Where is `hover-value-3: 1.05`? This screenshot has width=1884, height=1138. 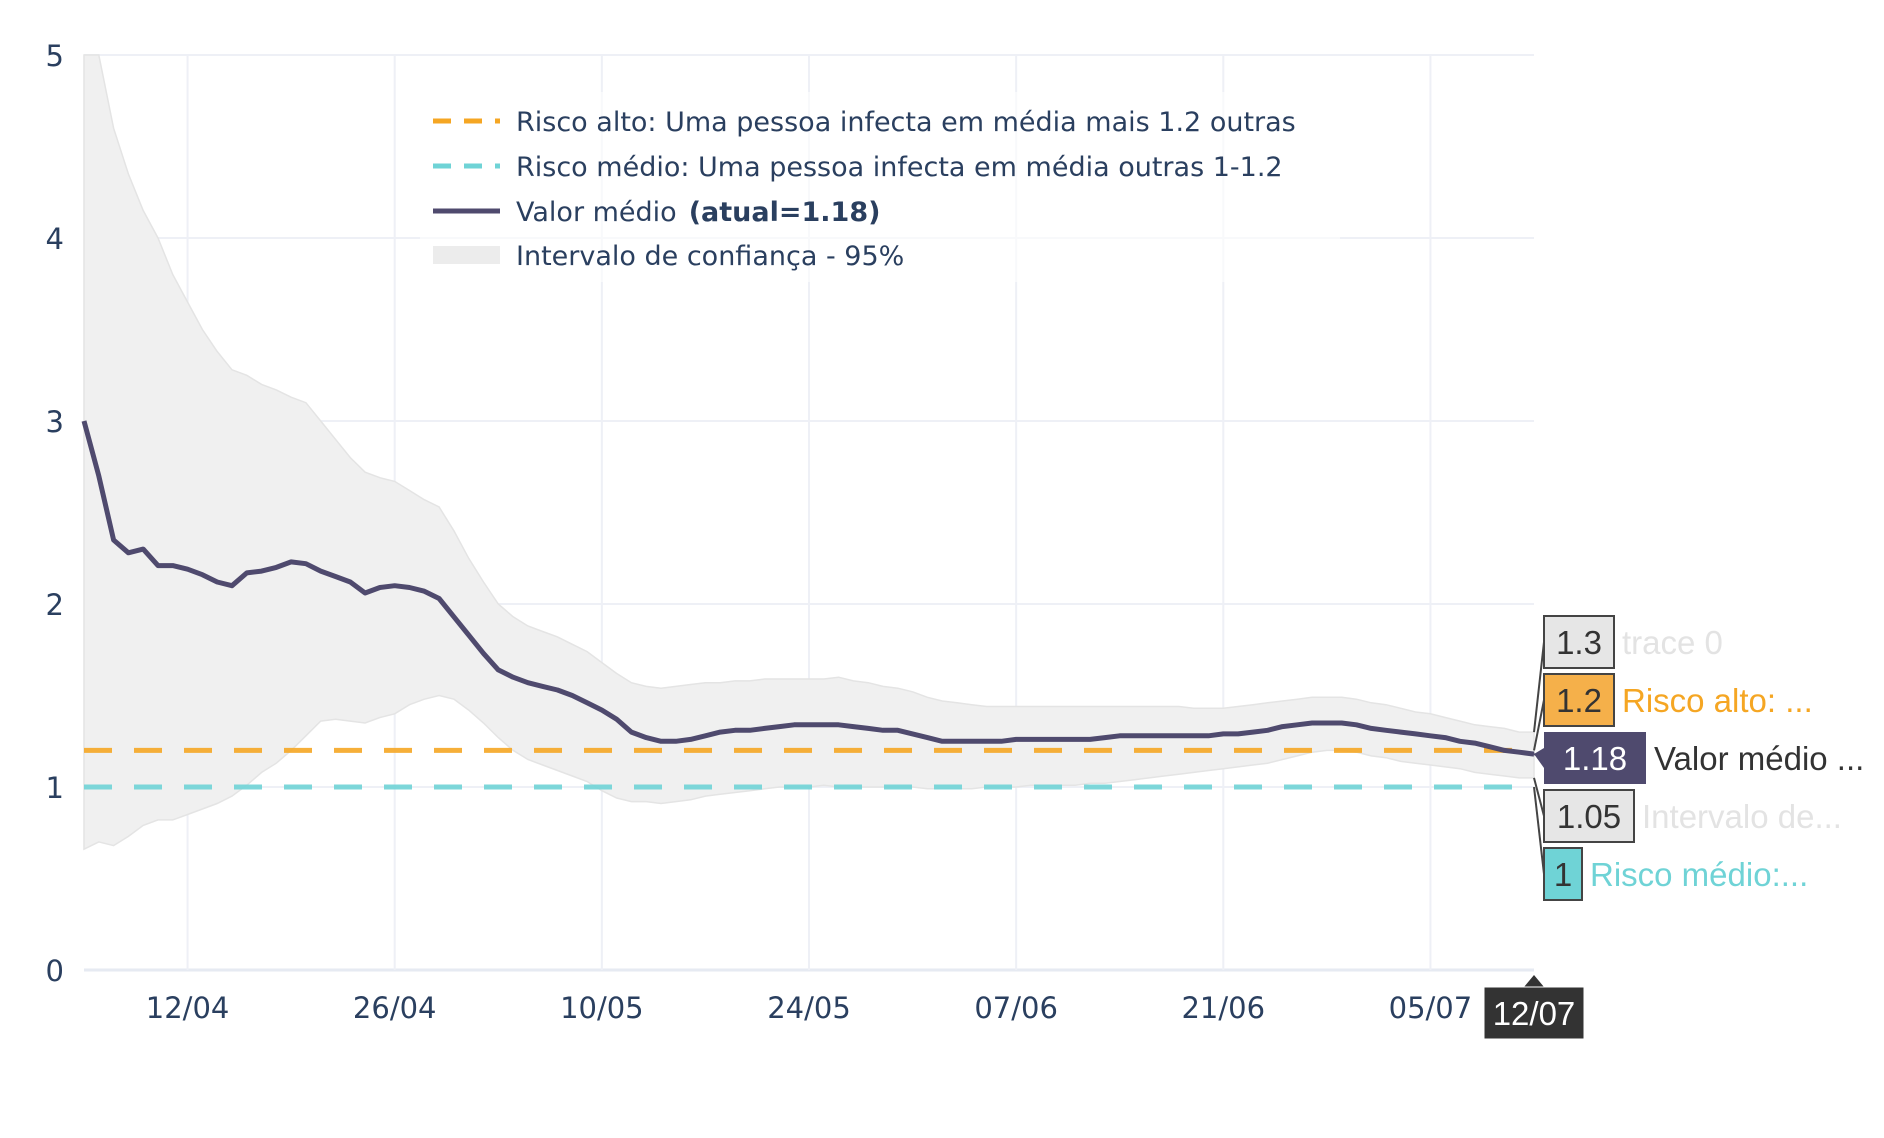
hover-value-3: 1.05 is located at coordinates (1589, 816).